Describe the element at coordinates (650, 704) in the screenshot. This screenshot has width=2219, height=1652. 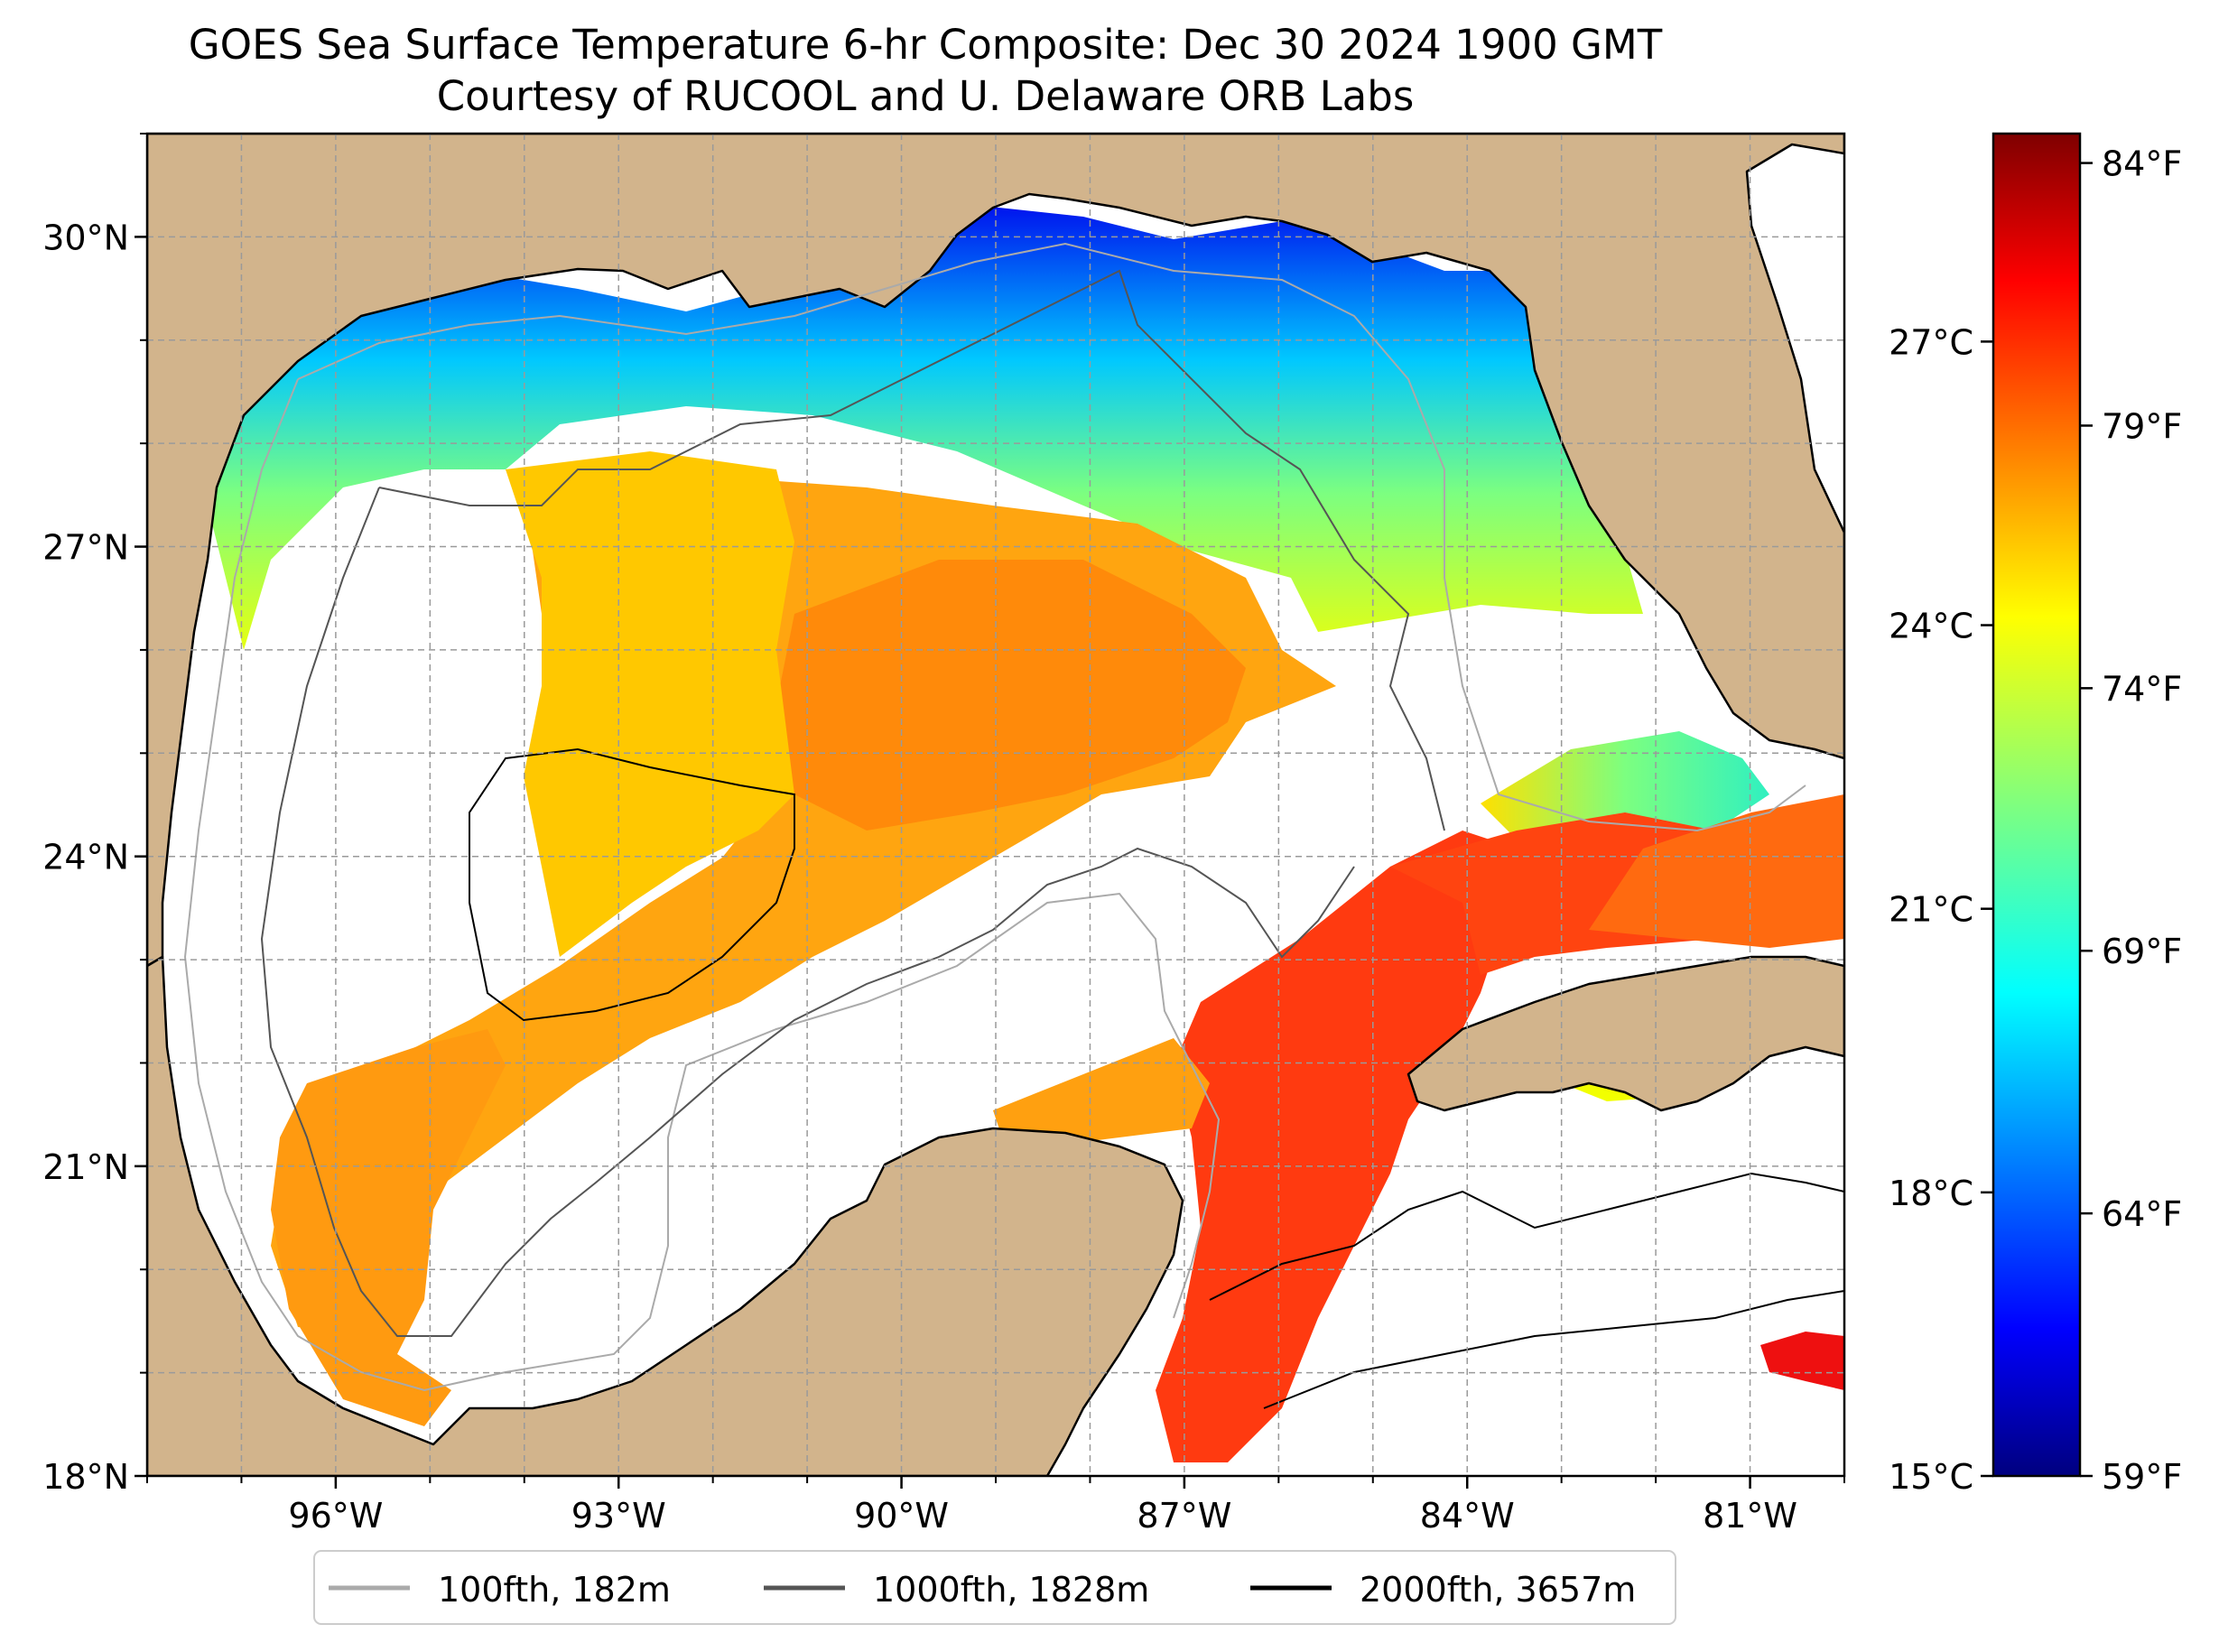
I see `sst-yellow-tongue` at that location.